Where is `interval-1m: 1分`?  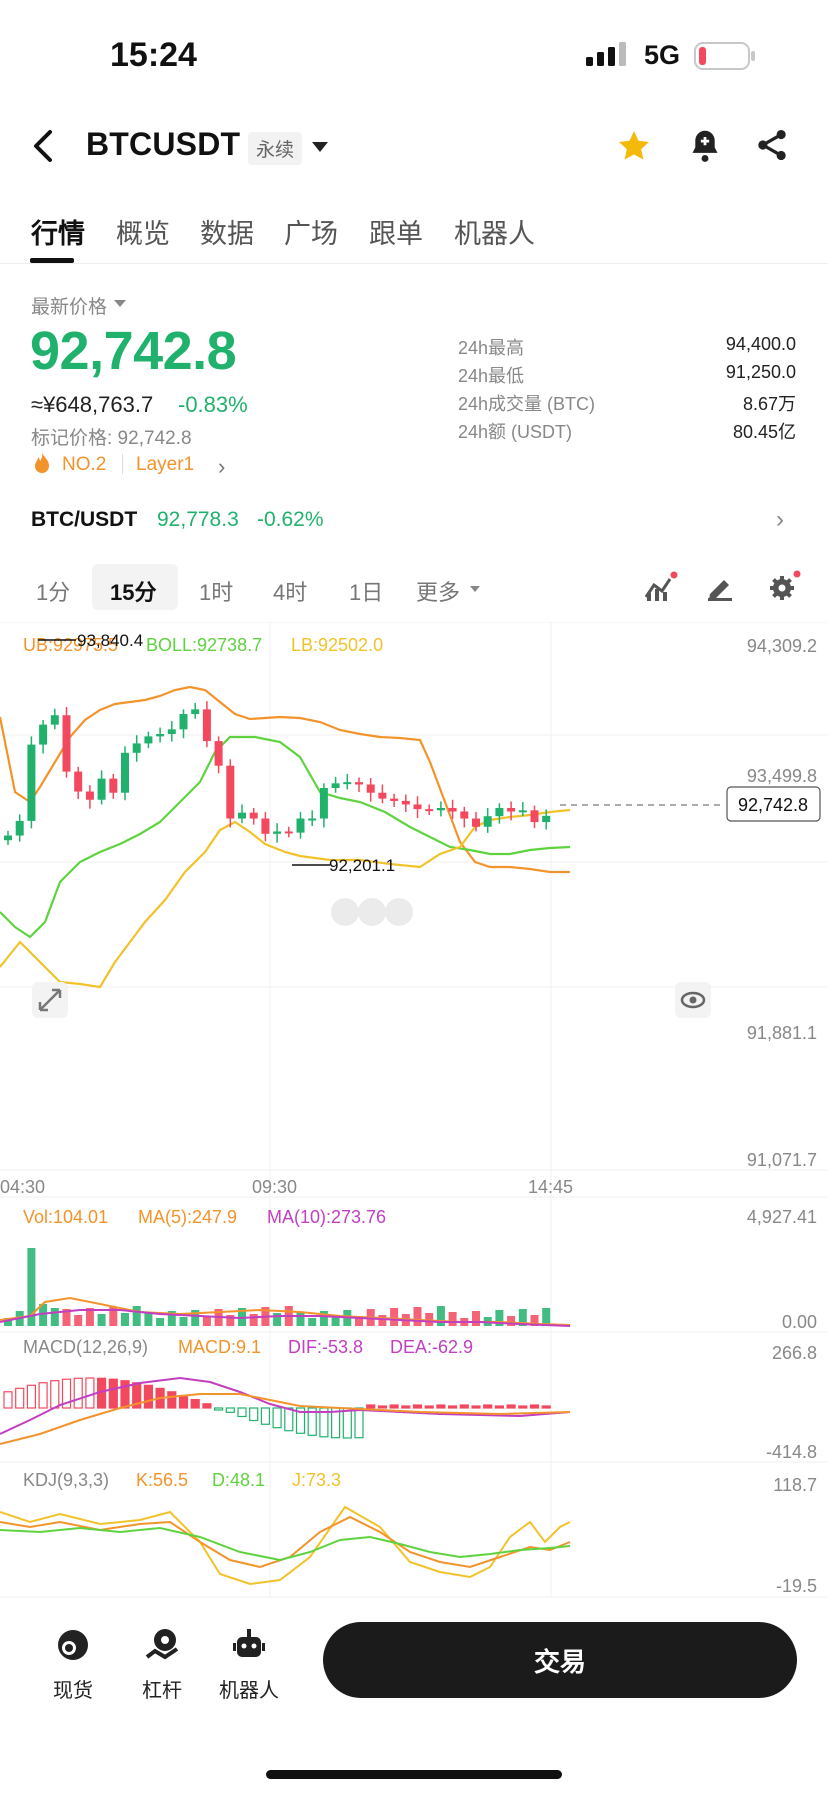 interval-1m: 1分 is located at coordinates (53, 592).